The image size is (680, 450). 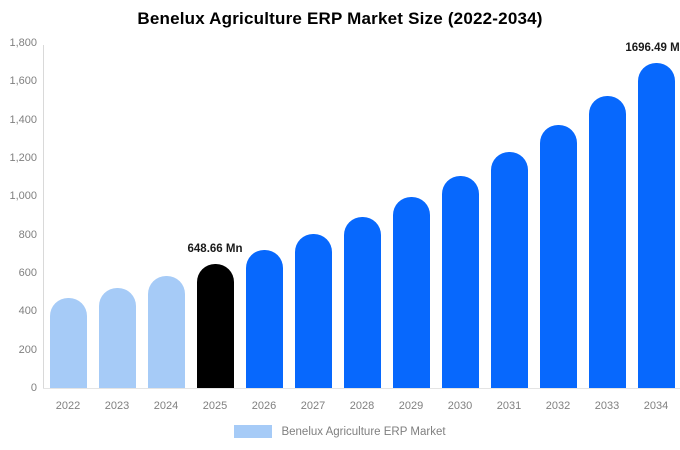 What do you see at coordinates (166, 406) in the screenshot?
I see `x-tick-2024: 2024` at bounding box center [166, 406].